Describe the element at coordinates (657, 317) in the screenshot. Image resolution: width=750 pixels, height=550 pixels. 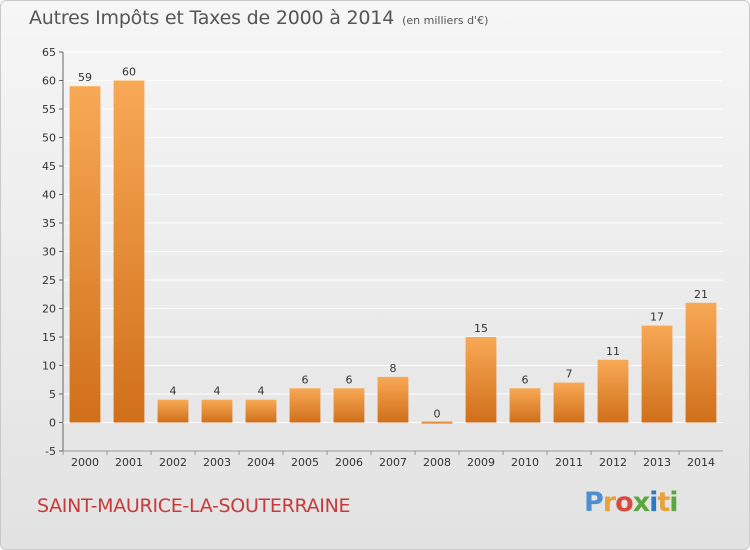
I see `bar-value-label: 17` at that location.